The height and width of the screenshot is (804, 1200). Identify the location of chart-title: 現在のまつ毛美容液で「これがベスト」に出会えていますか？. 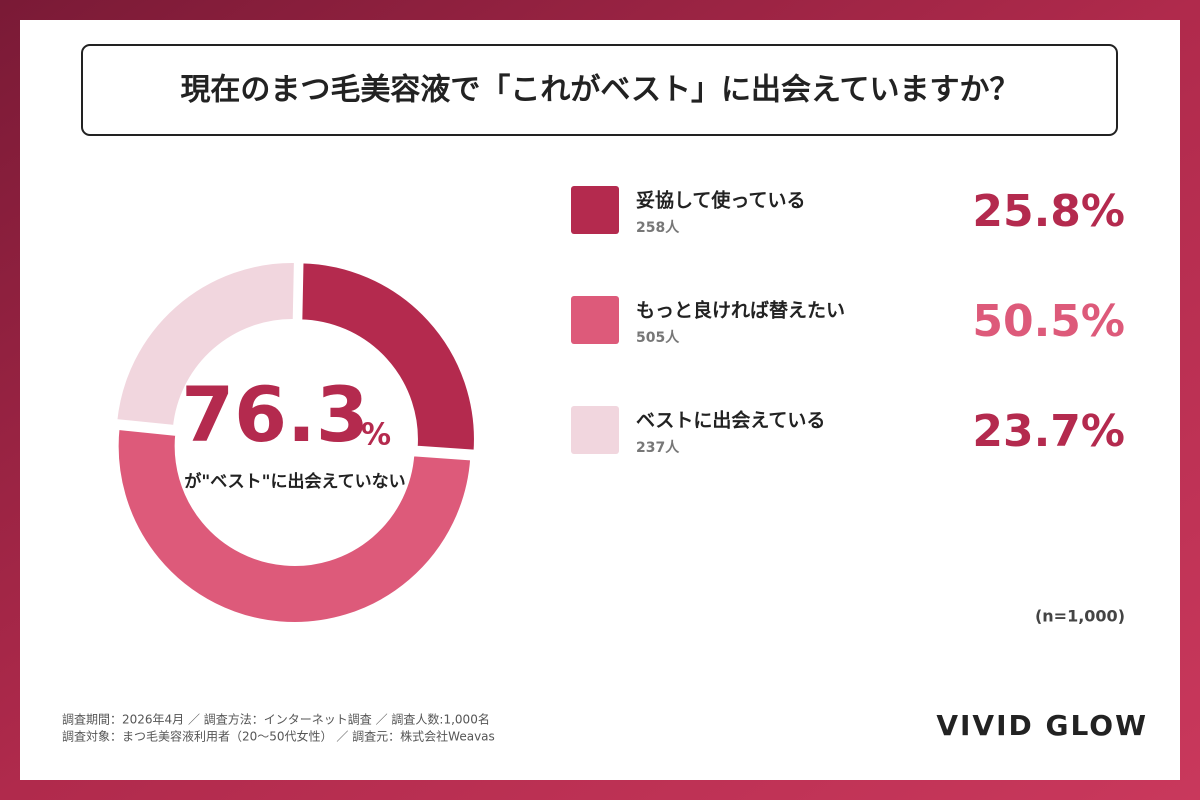
(599, 90).